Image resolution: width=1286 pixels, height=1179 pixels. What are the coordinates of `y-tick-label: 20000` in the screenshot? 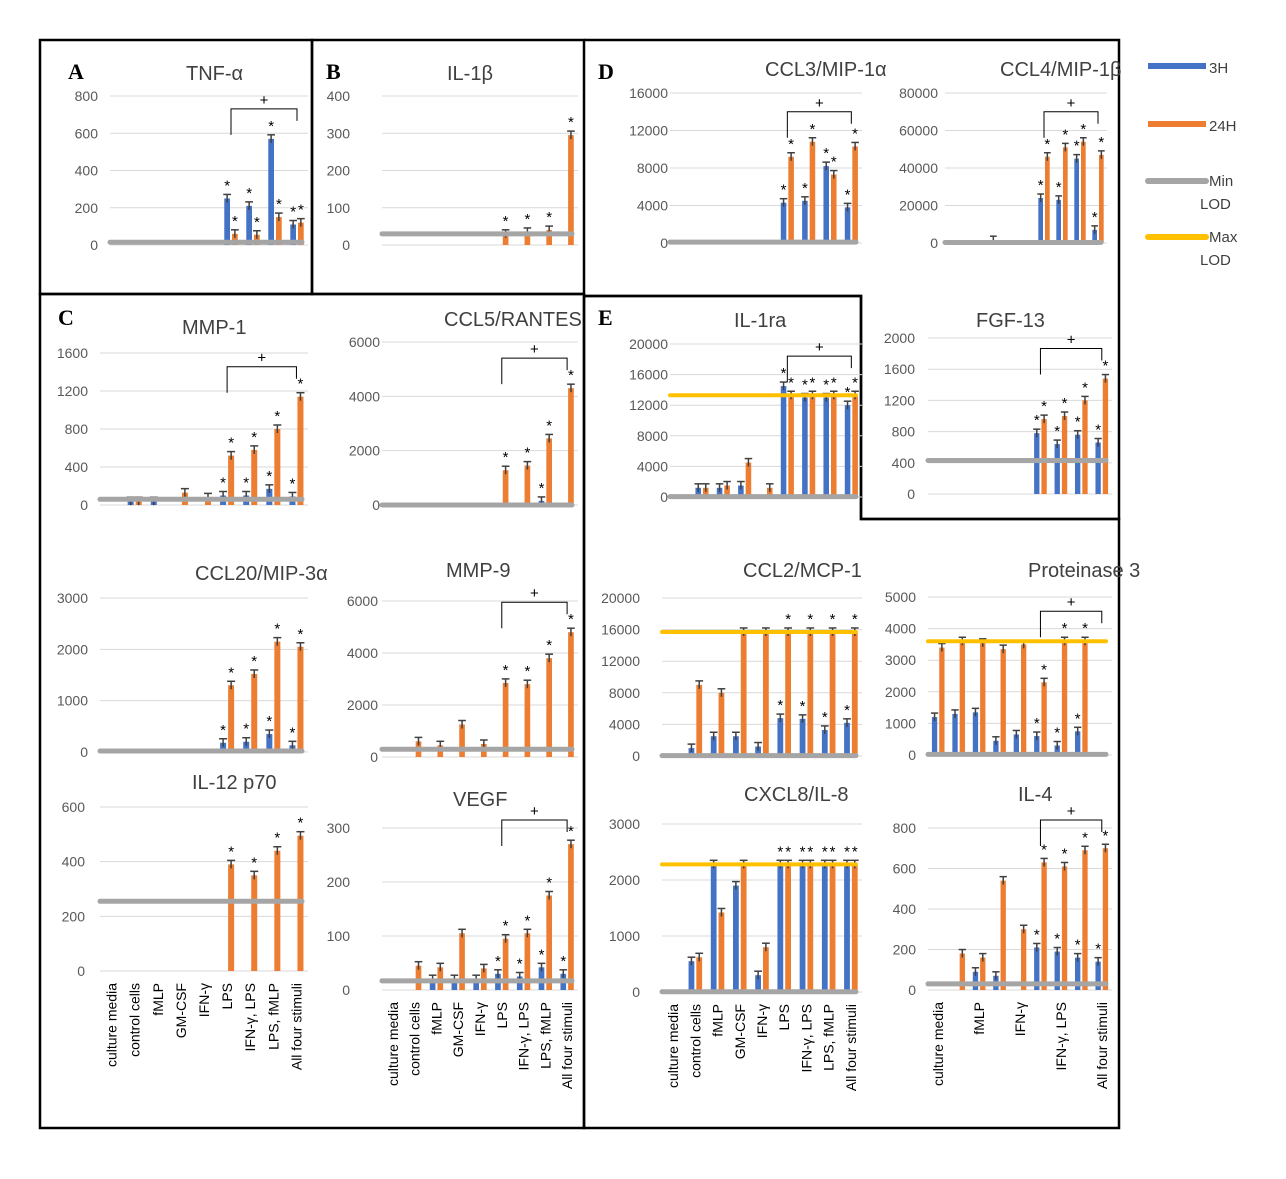 It's located at (648, 344).